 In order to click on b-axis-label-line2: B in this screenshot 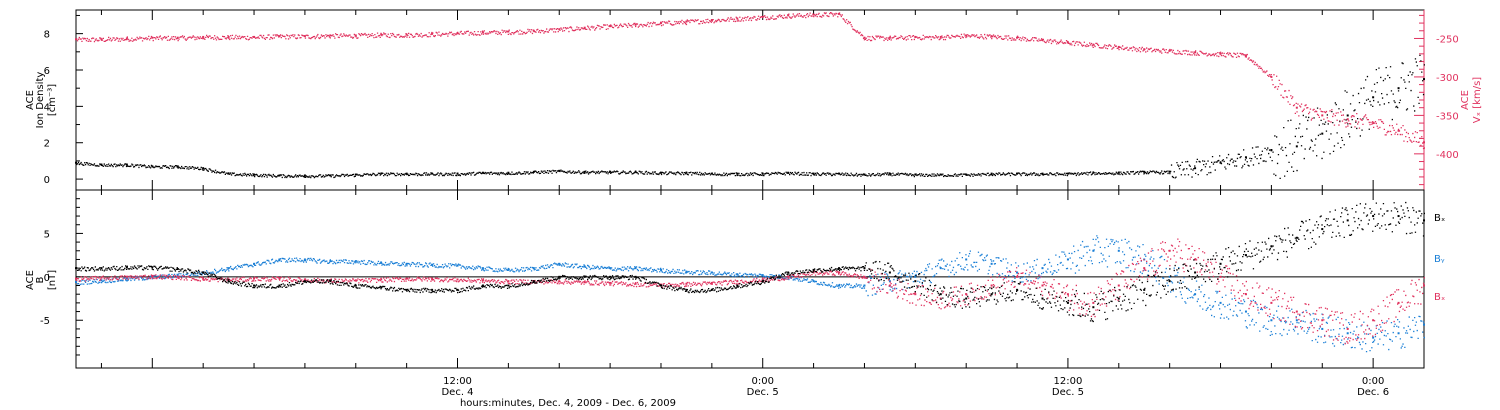, I will do `click(40, 279)`.